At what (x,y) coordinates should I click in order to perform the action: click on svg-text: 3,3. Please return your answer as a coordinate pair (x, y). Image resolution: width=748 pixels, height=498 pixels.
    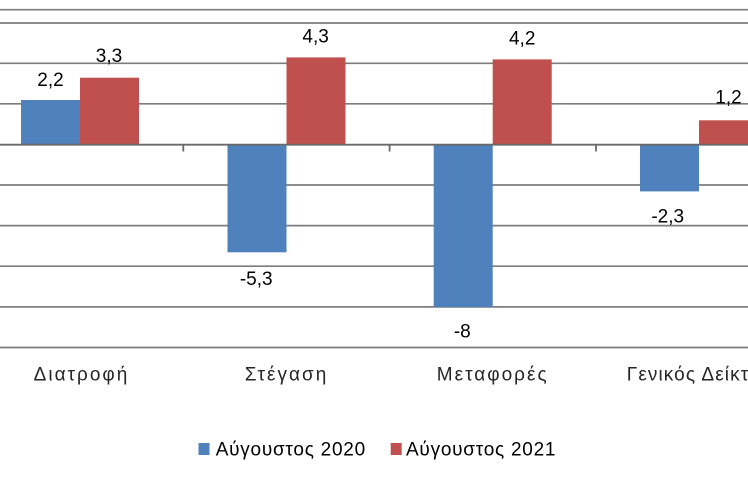
    Looking at the image, I should click on (109, 56).